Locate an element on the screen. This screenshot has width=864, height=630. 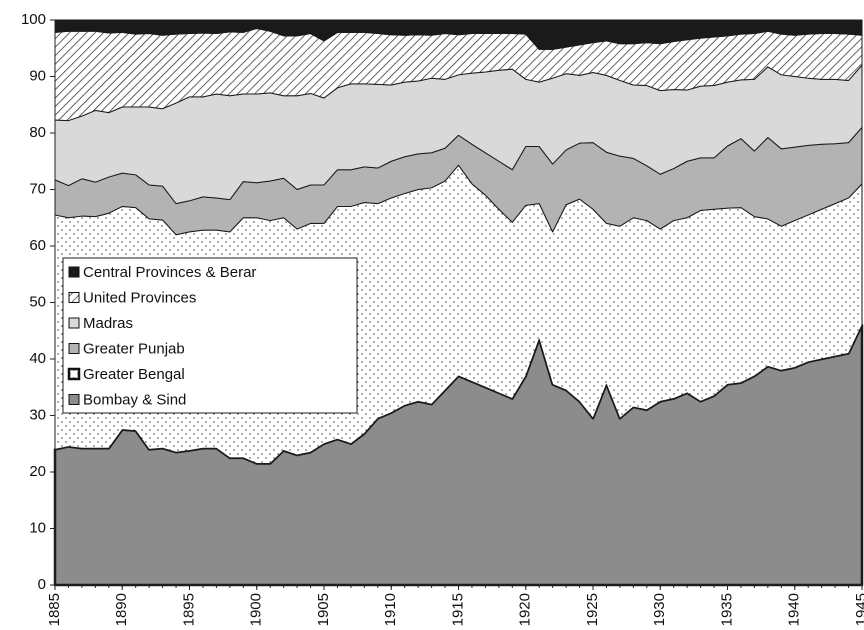
x-tick-label: 1910 is located at coordinates (390, 609).